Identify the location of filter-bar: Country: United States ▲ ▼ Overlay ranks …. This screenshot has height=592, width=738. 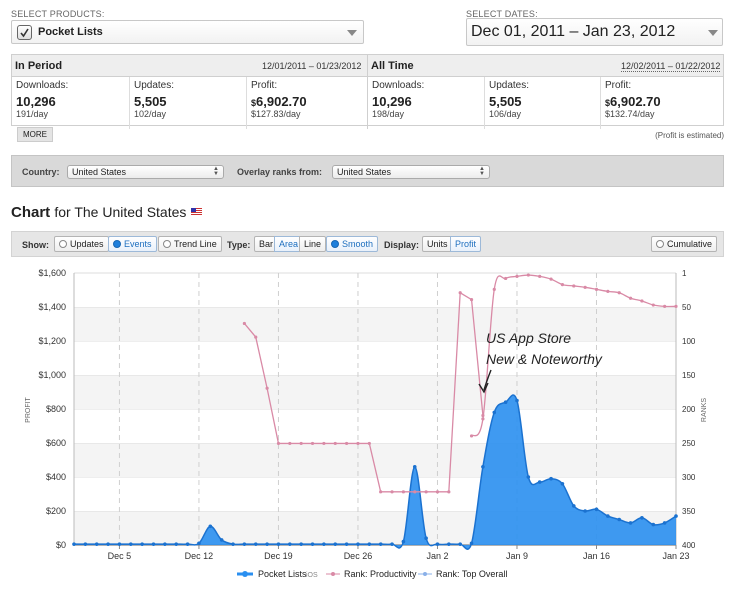
(367, 171).